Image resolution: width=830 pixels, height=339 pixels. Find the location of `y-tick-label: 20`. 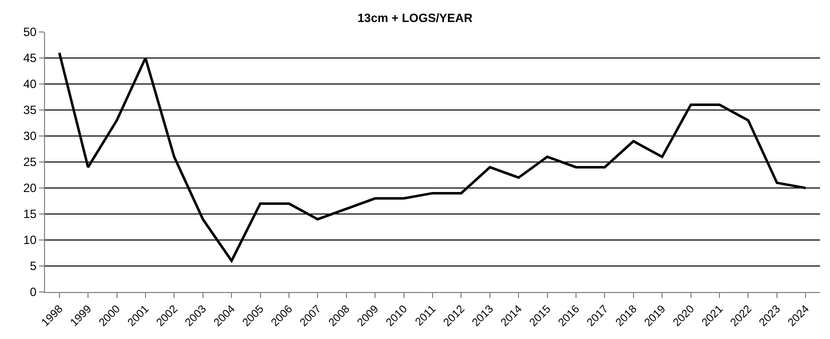

y-tick-label: 20 is located at coordinates (30, 188).